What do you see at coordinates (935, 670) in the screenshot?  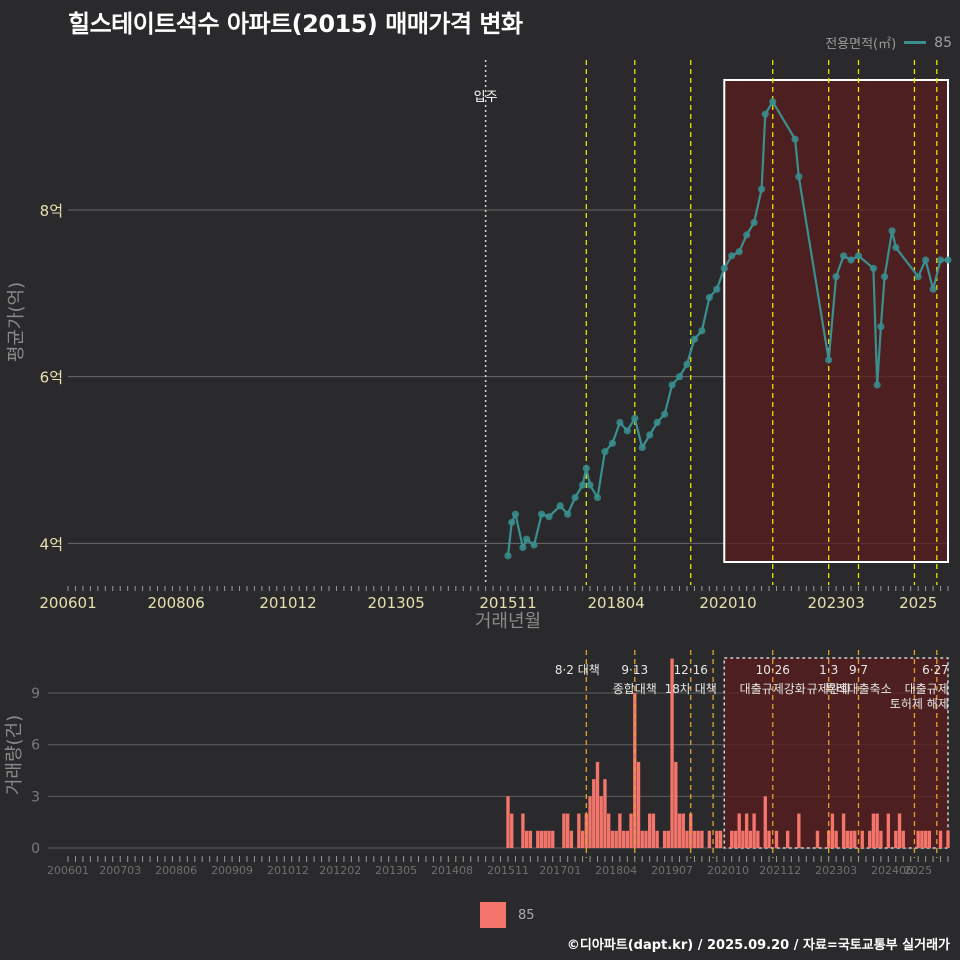 I see `event-label: 6·27` at bounding box center [935, 670].